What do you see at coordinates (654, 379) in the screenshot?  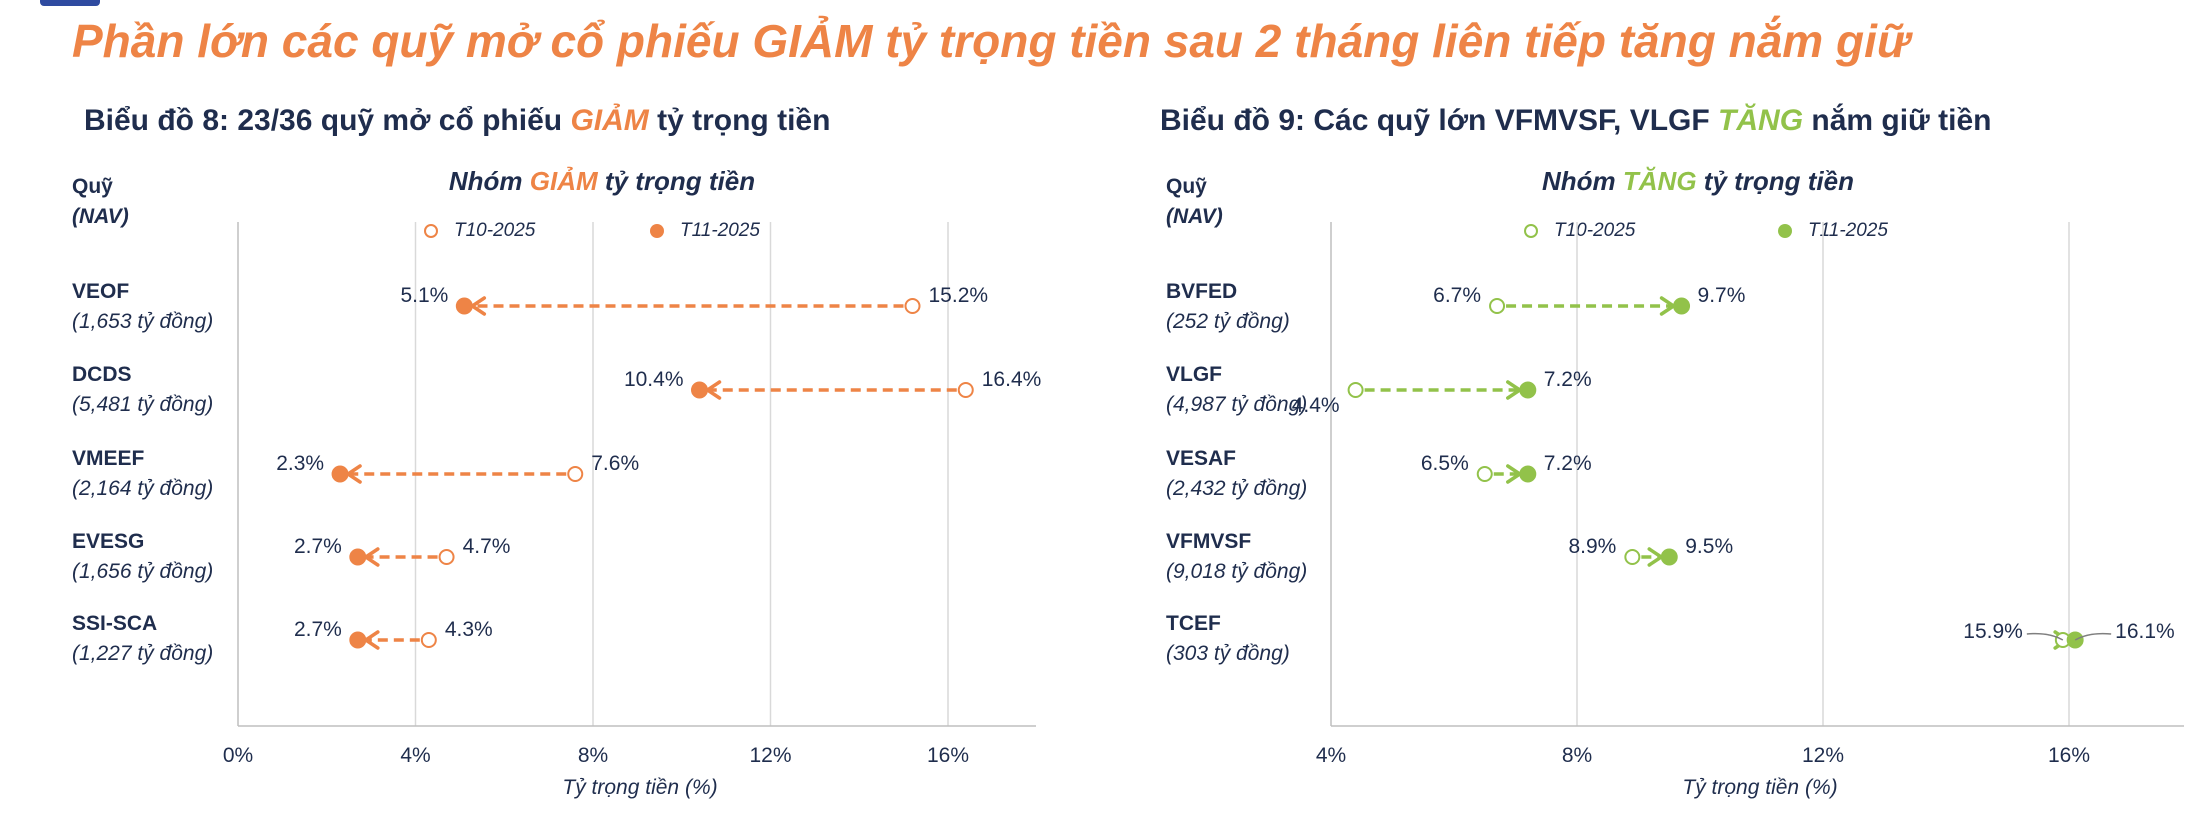 I see `t11-value-label: 10.4%` at bounding box center [654, 379].